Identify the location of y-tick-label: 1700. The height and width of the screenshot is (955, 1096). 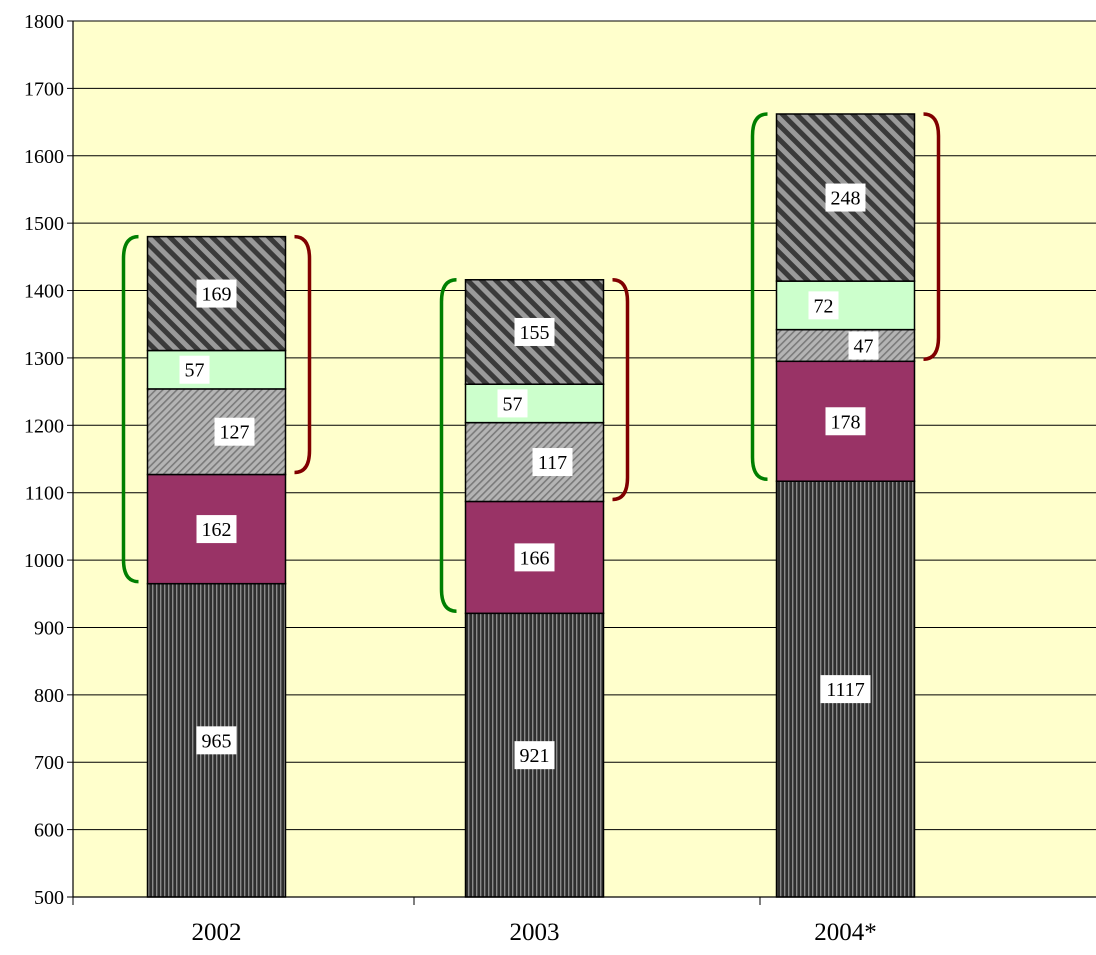
(44, 89).